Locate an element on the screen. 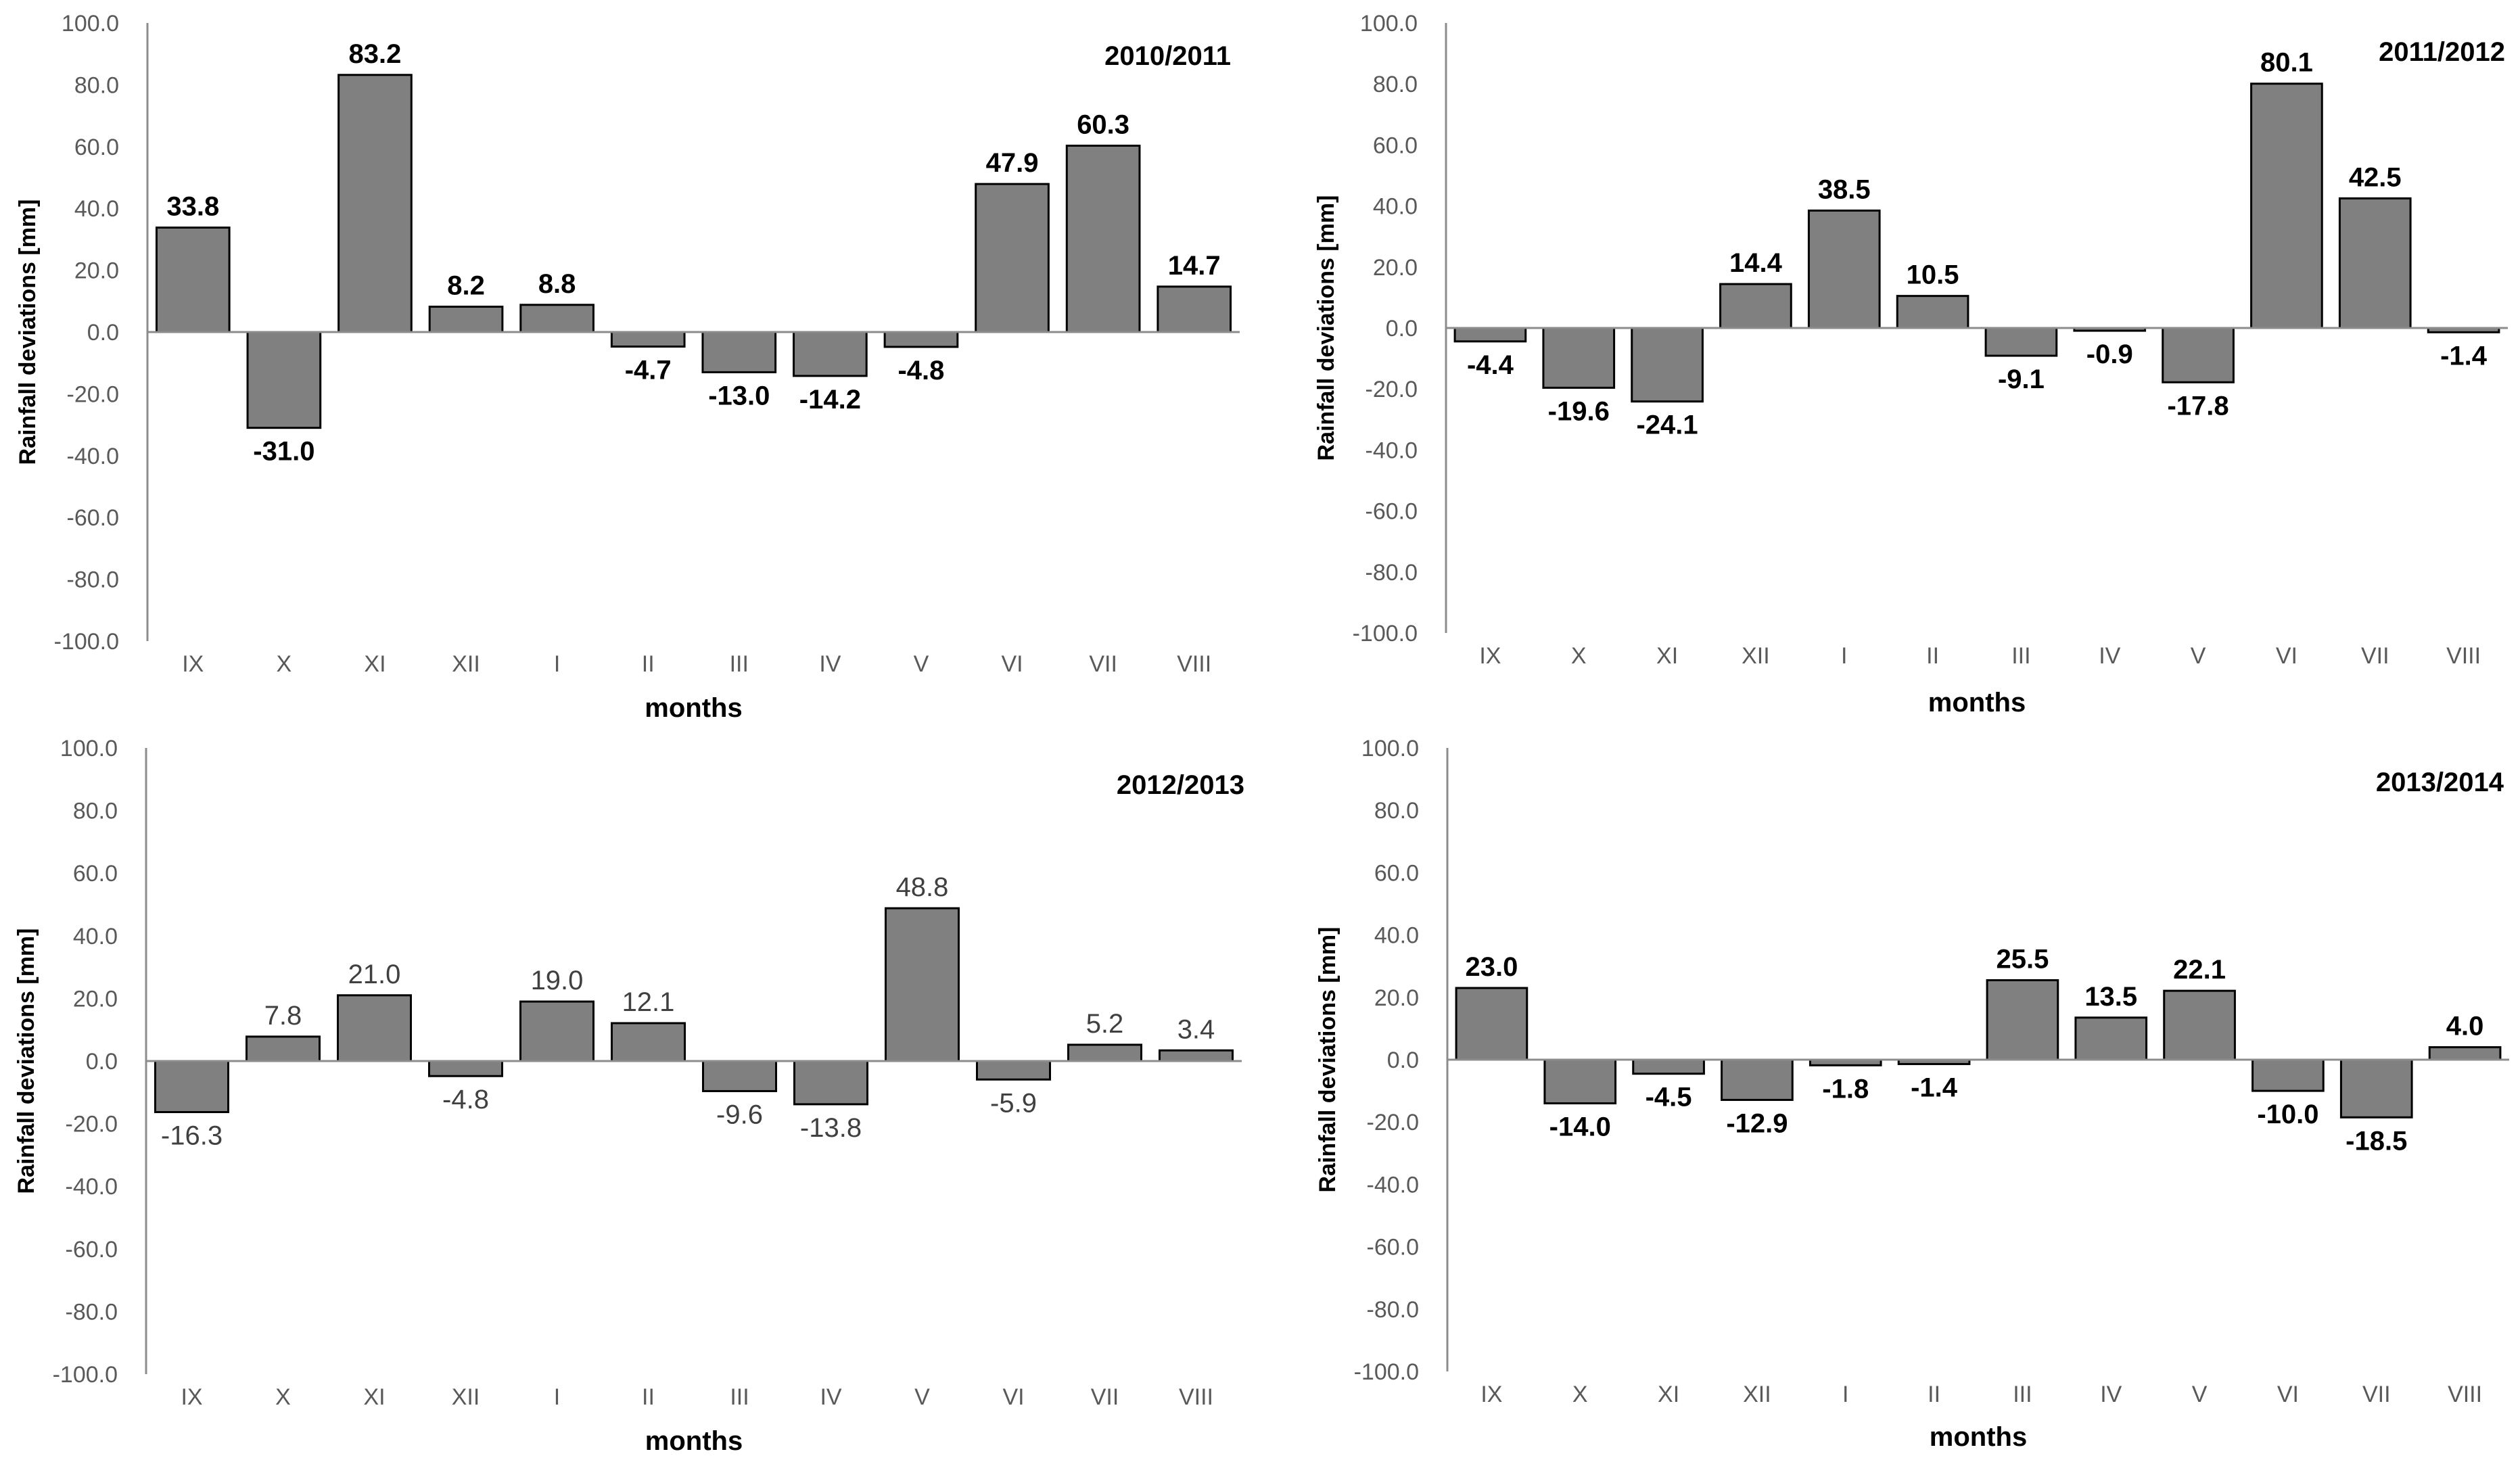 This screenshot has width=2520, height=1458. data-label: -16.3 is located at coordinates (192, 1135).